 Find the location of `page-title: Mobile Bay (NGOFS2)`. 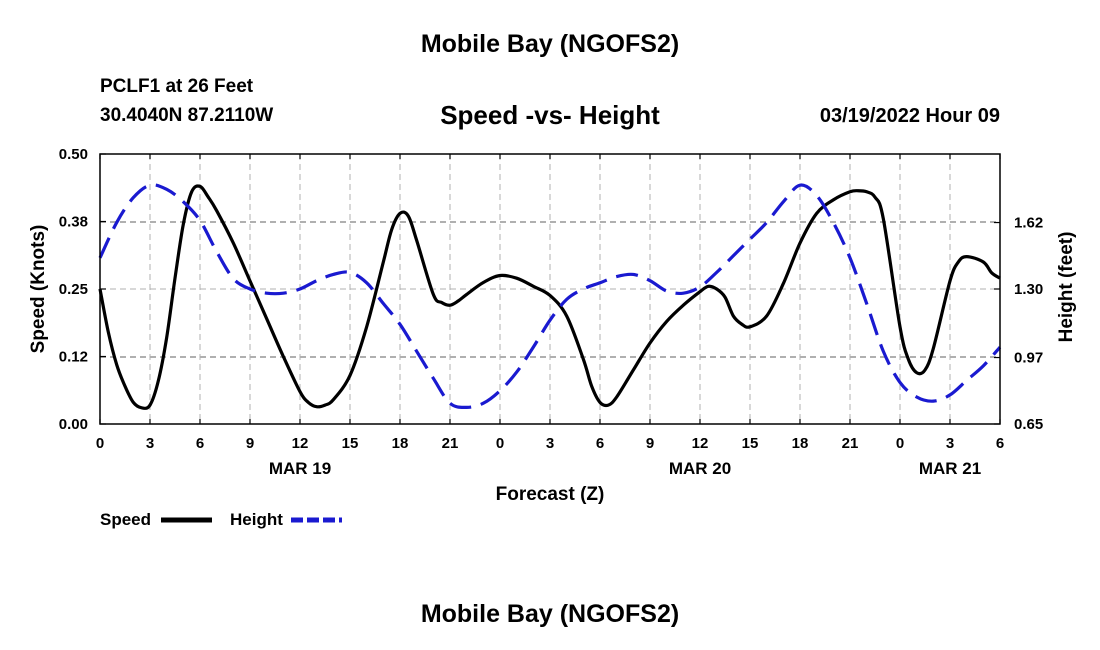

page-title: Mobile Bay (NGOFS2) is located at coordinates (550, 44).